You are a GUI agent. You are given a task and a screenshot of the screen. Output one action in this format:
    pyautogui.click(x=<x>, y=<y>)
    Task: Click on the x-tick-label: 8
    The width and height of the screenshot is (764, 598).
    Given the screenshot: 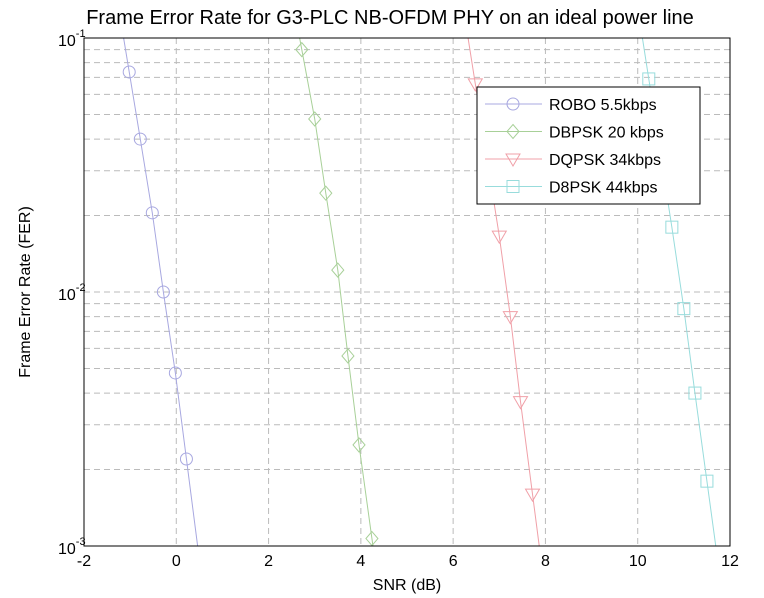 What is the action you would take?
    pyautogui.click(x=545, y=561)
    